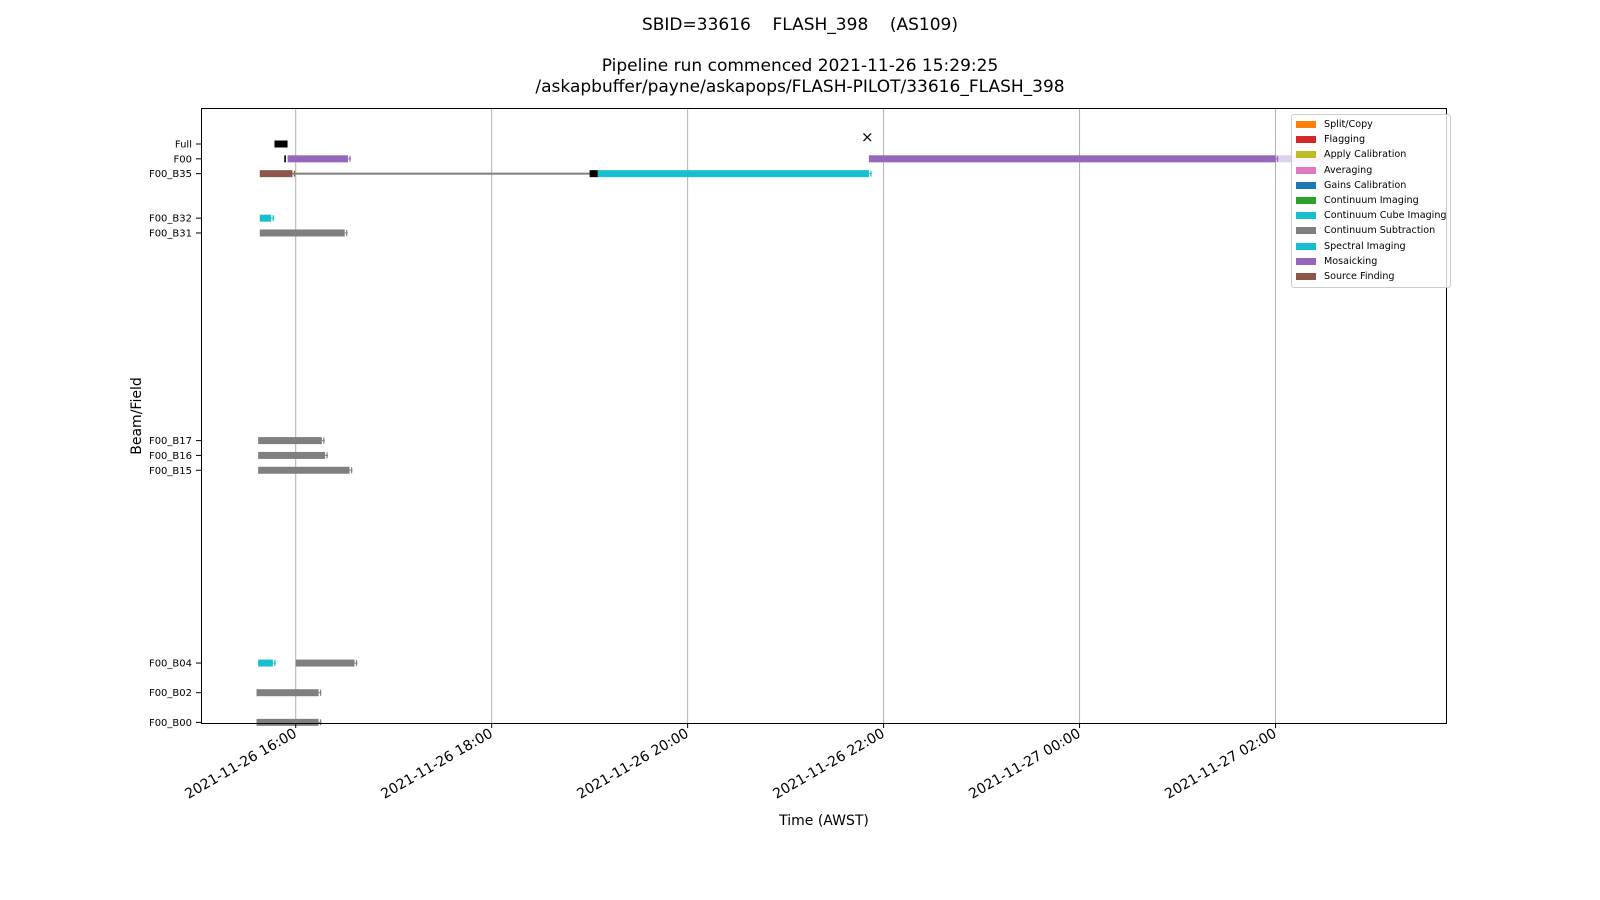 The image size is (1600, 900). What do you see at coordinates (170, 723) in the screenshot?
I see `y-tick-label-f00-b00: F00_B00` at bounding box center [170, 723].